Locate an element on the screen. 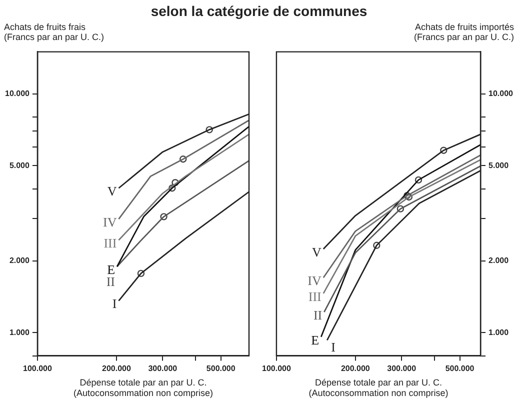 The height and width of the screenshot is (404, 518). series-label: E is located at coordinates (315, 340).